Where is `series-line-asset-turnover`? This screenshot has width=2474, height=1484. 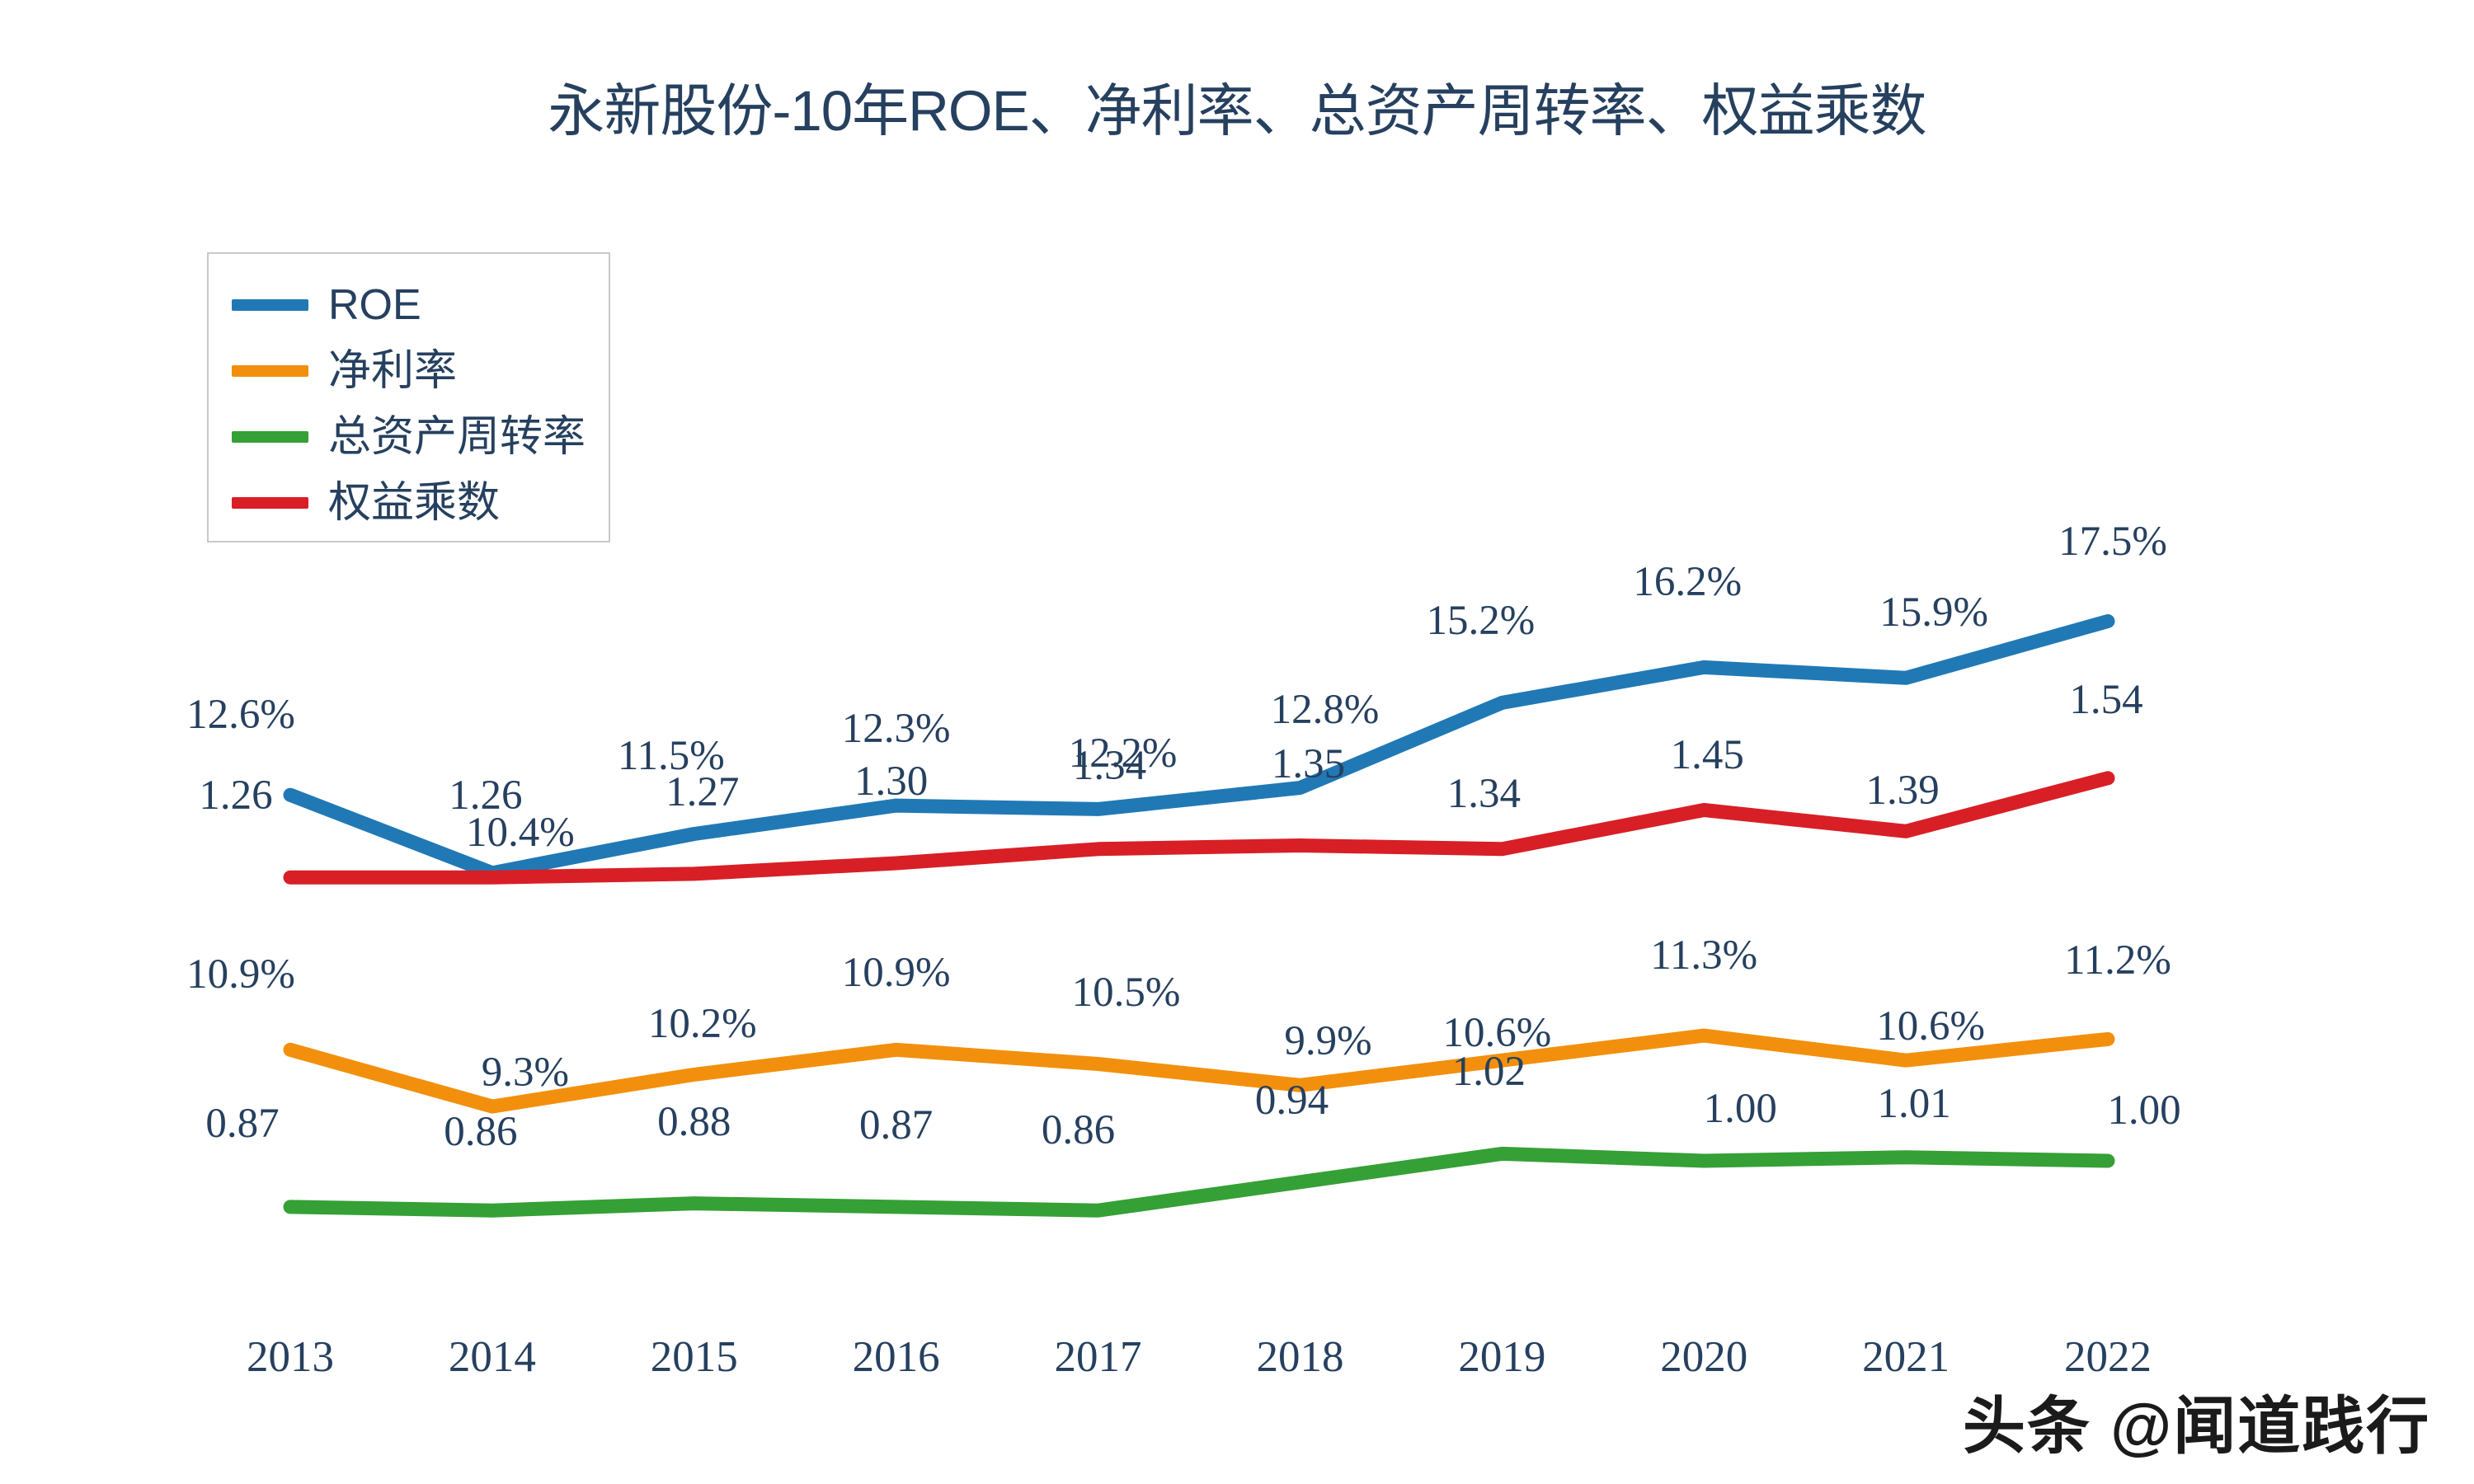 series-line-asset-turnover is located at coordinates (1199, 1182).